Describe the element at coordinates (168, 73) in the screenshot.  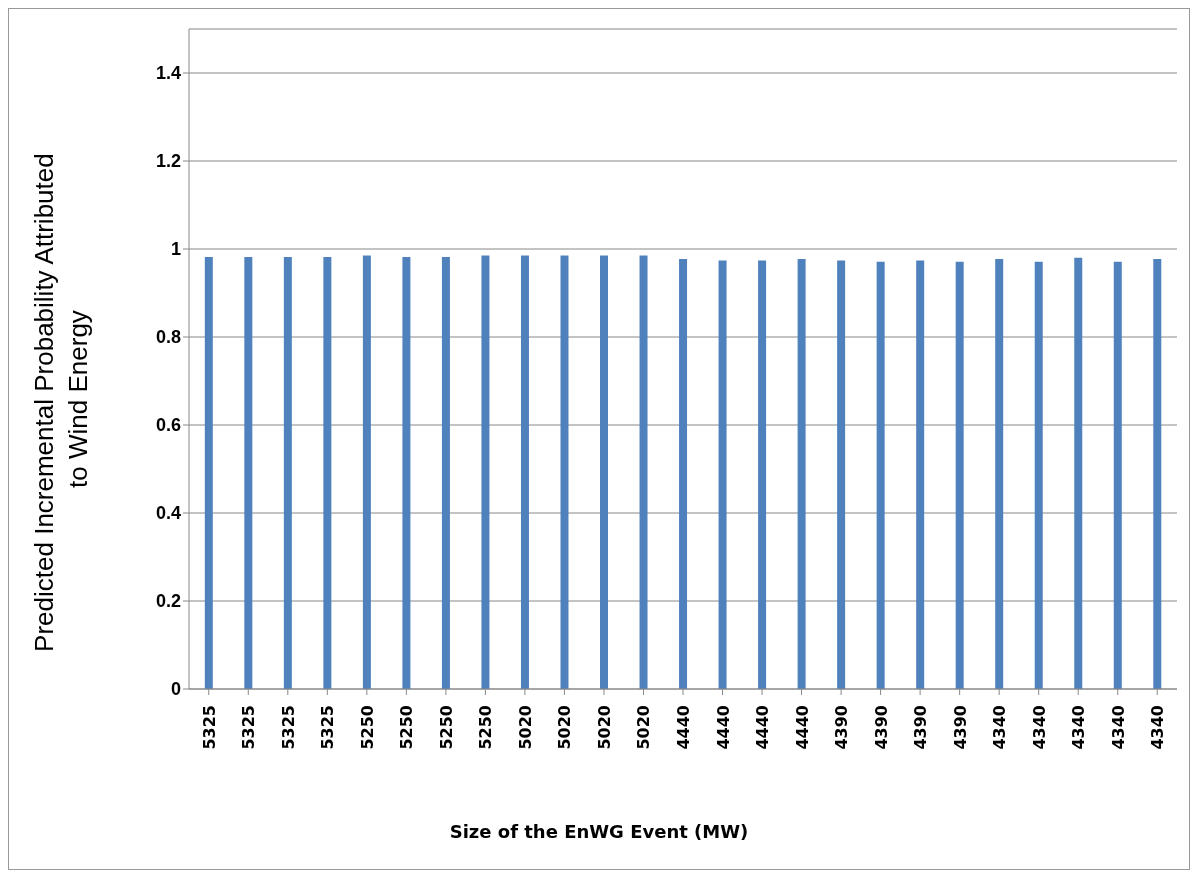
I see `y-tick-label: 1.4` at that location.